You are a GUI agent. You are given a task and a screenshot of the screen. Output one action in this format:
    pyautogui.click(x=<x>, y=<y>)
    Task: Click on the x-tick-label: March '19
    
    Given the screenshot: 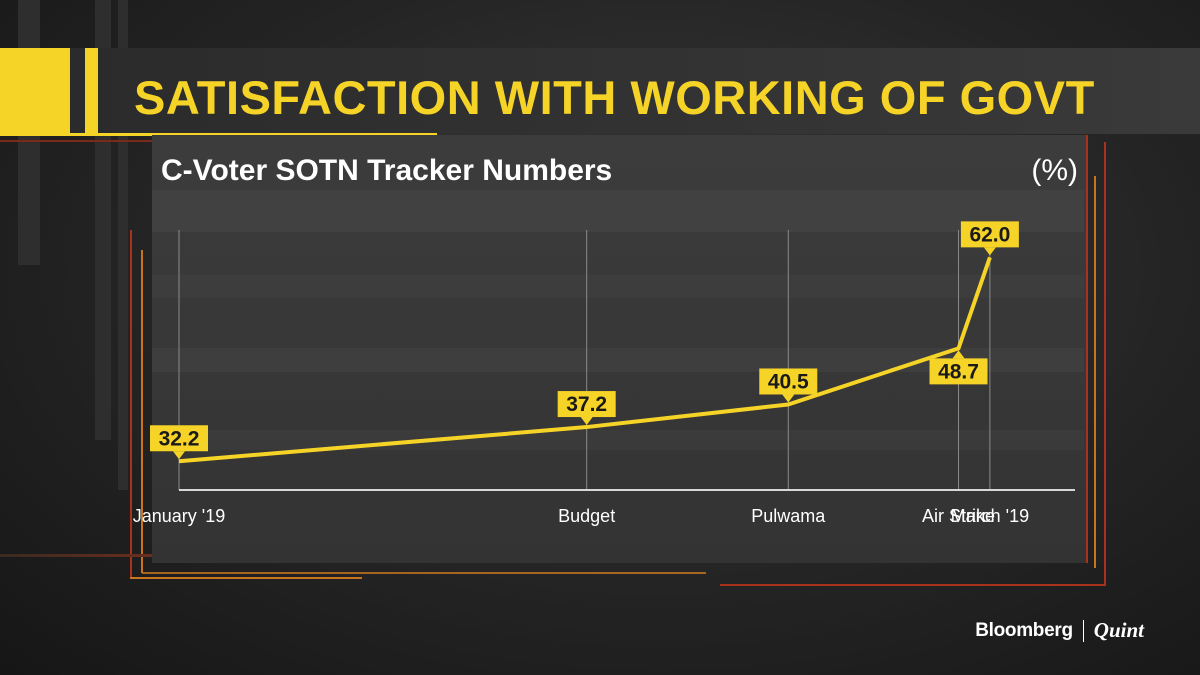 What is the action you would take?
    pyautogui.click(x=990, y=516)
    